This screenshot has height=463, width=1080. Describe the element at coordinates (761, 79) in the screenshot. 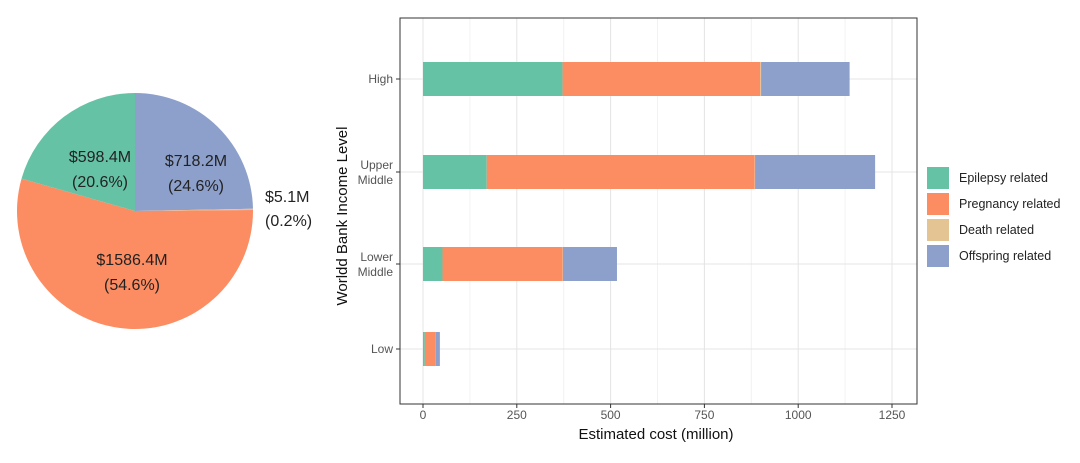

I see `bar-segment-death-related` at that location.